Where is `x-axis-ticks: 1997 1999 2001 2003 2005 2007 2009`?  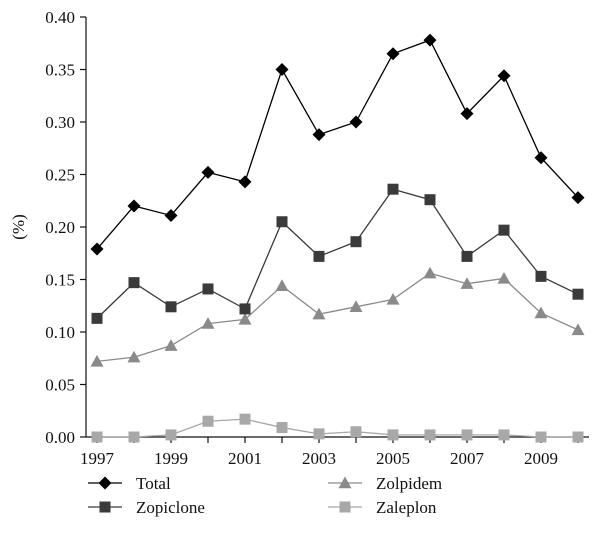 x-axis-ticks: 1997 1999 2001 2003 2005 2007 2009 is located at coordinates (329, 452).